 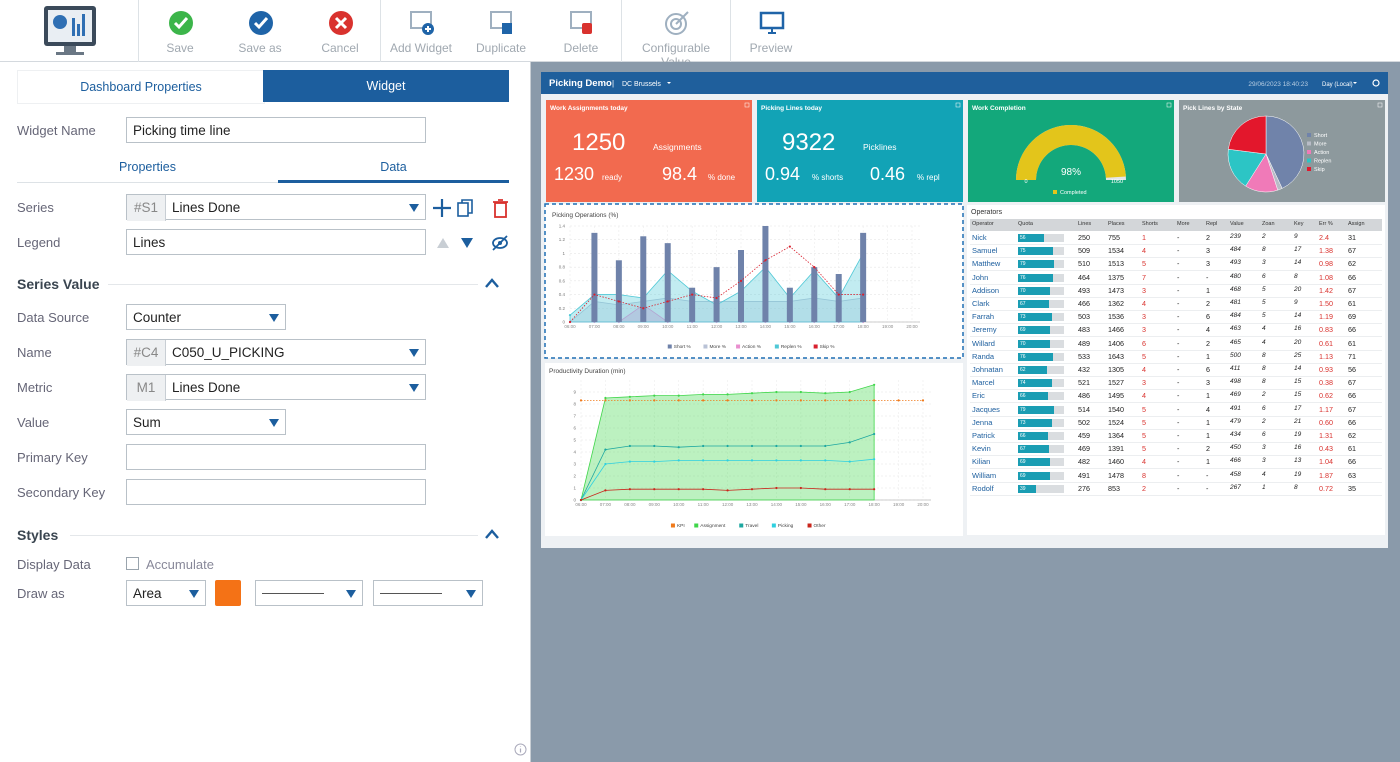 I want to click on x-tick-label: 14:00, so click(x=777, y=504).